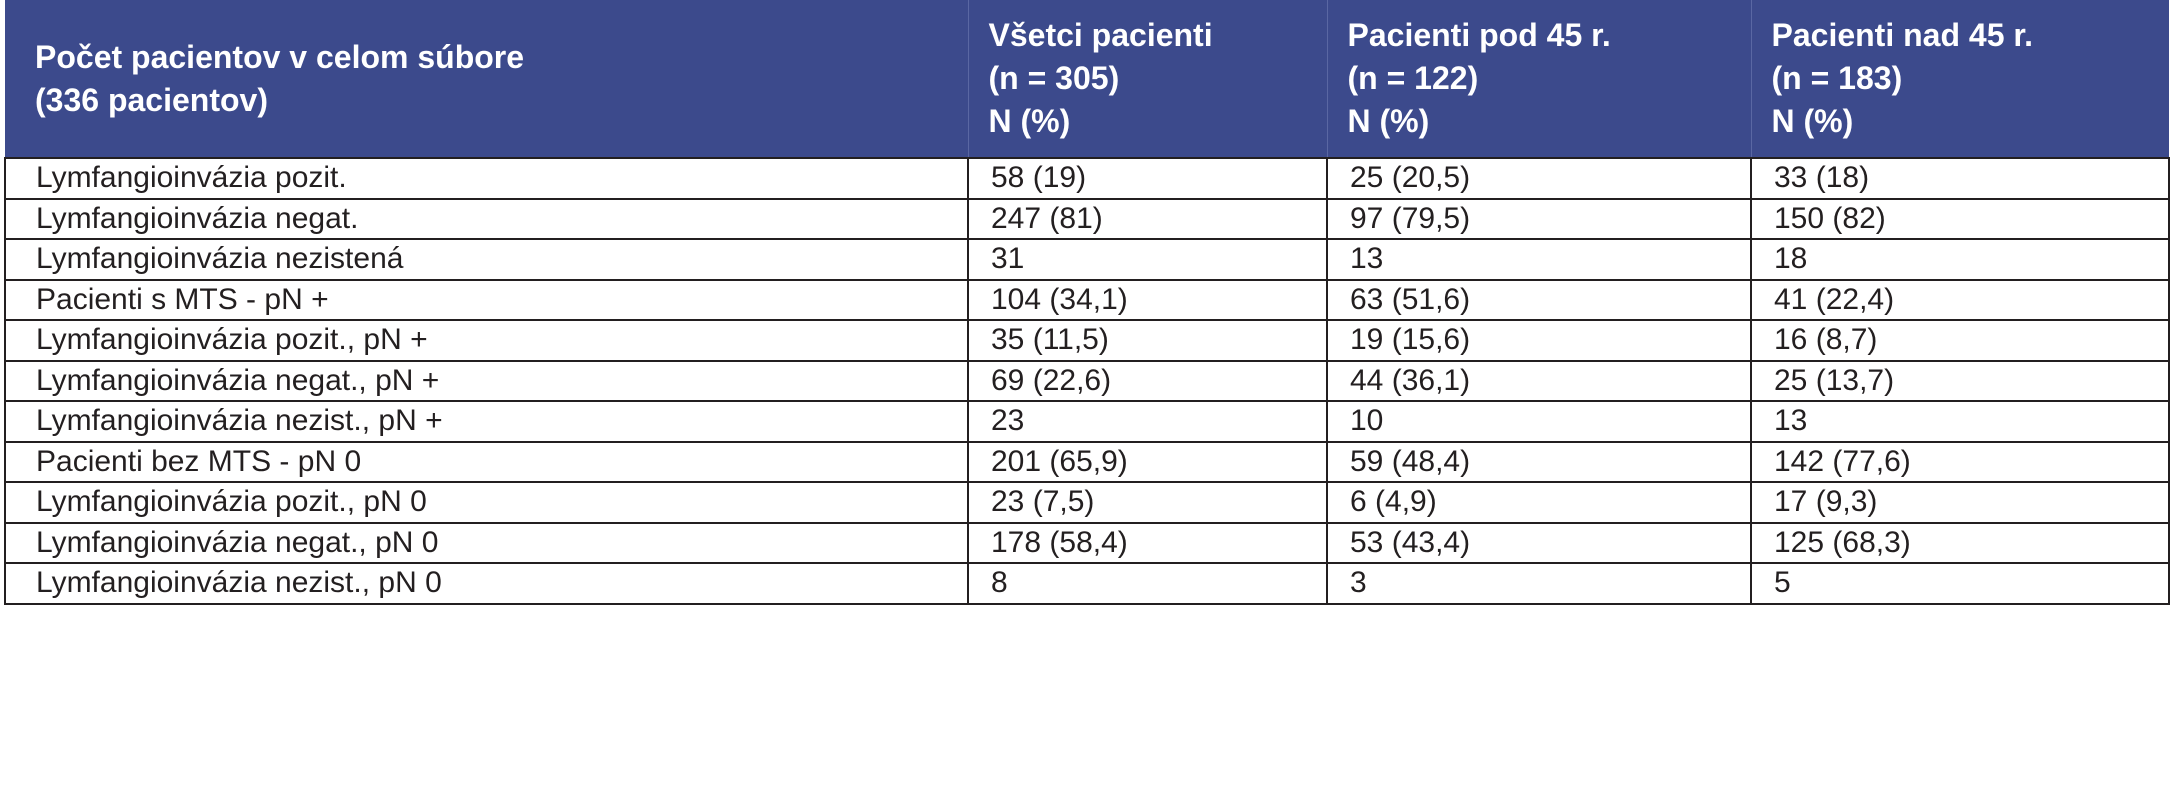 This screenshot has height=800, width=2173. What do you see at coordinates (1147, 79) in the screenshot?
I see `header-cell-all-patients: Všetci pacienti (n = 305) N (%)` at bounding box center [1147, 79].